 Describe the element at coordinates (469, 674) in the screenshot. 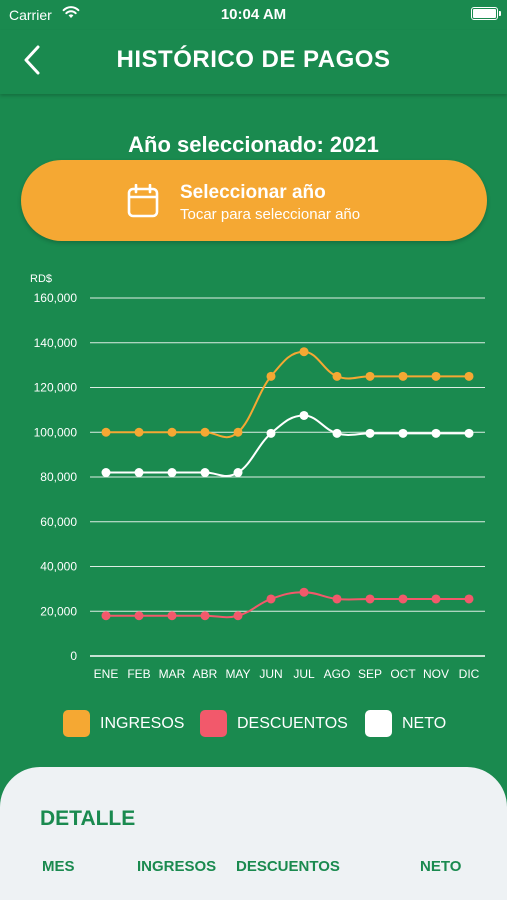

I see `x-tick-label: DIC` at that location.